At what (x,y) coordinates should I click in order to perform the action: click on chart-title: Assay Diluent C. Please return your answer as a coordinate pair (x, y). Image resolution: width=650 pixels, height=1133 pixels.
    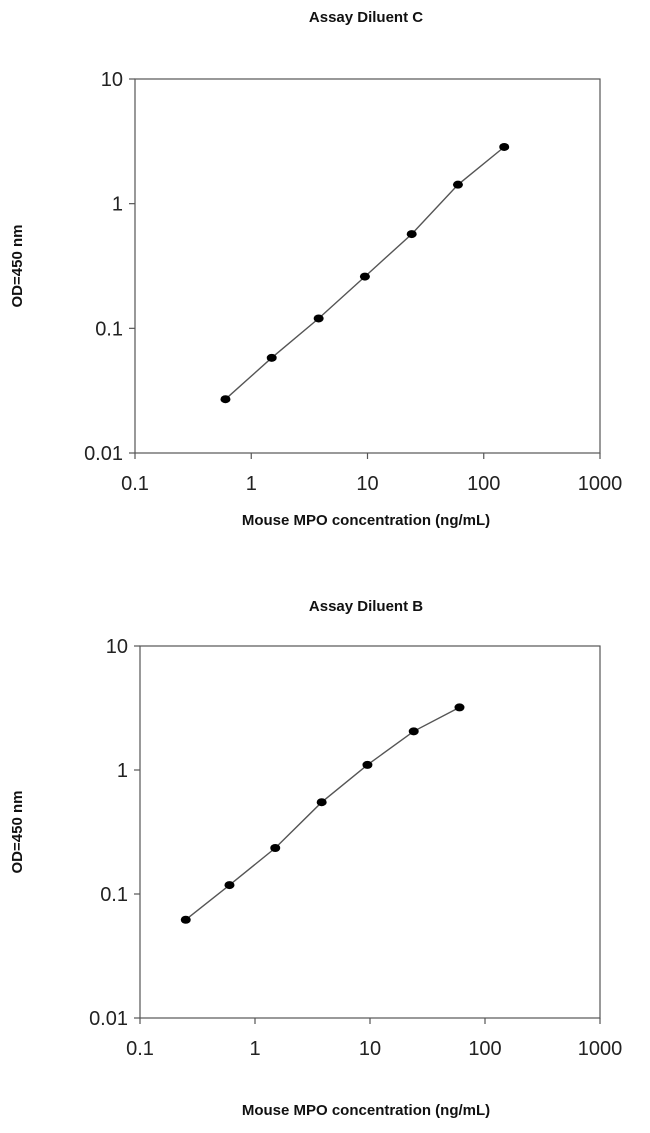
    Looking at the image, I should click on (366, 17).